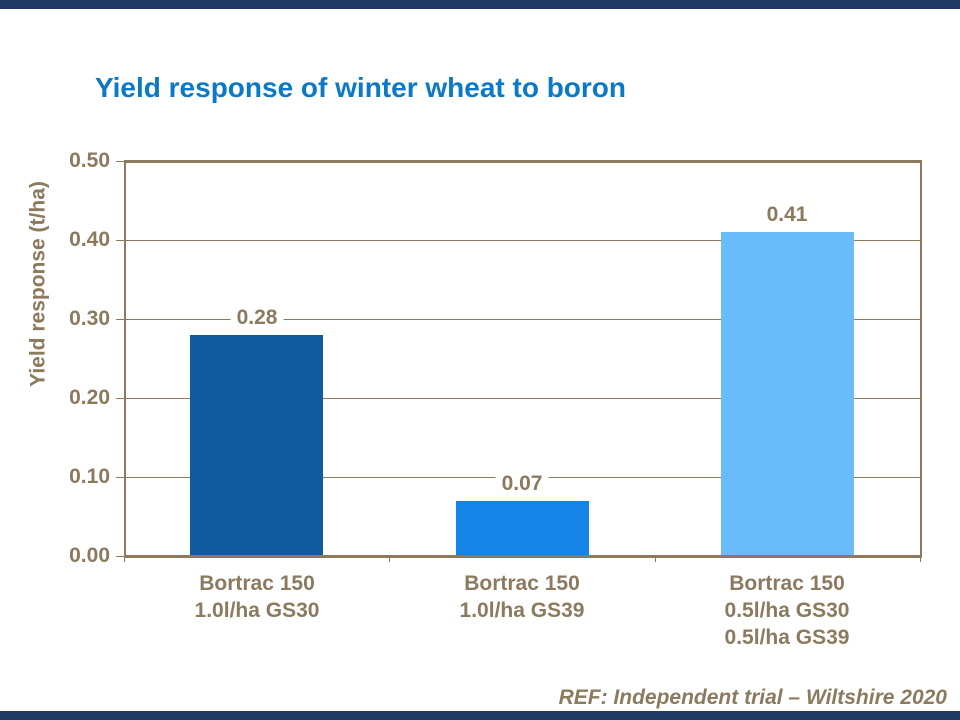 The width and height of the screenshot is (960, 720). I want to click on y-axis-line, so click(125, 358).